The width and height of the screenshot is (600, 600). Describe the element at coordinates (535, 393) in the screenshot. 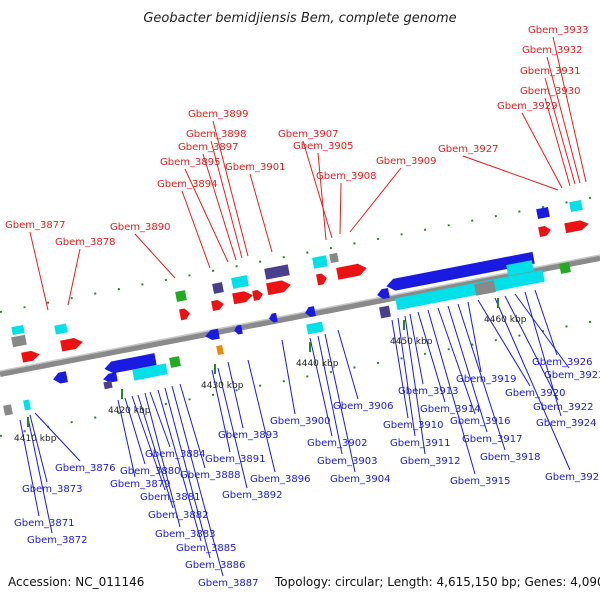

I see `gene-label-bottom: Gbem_3920` at that location.